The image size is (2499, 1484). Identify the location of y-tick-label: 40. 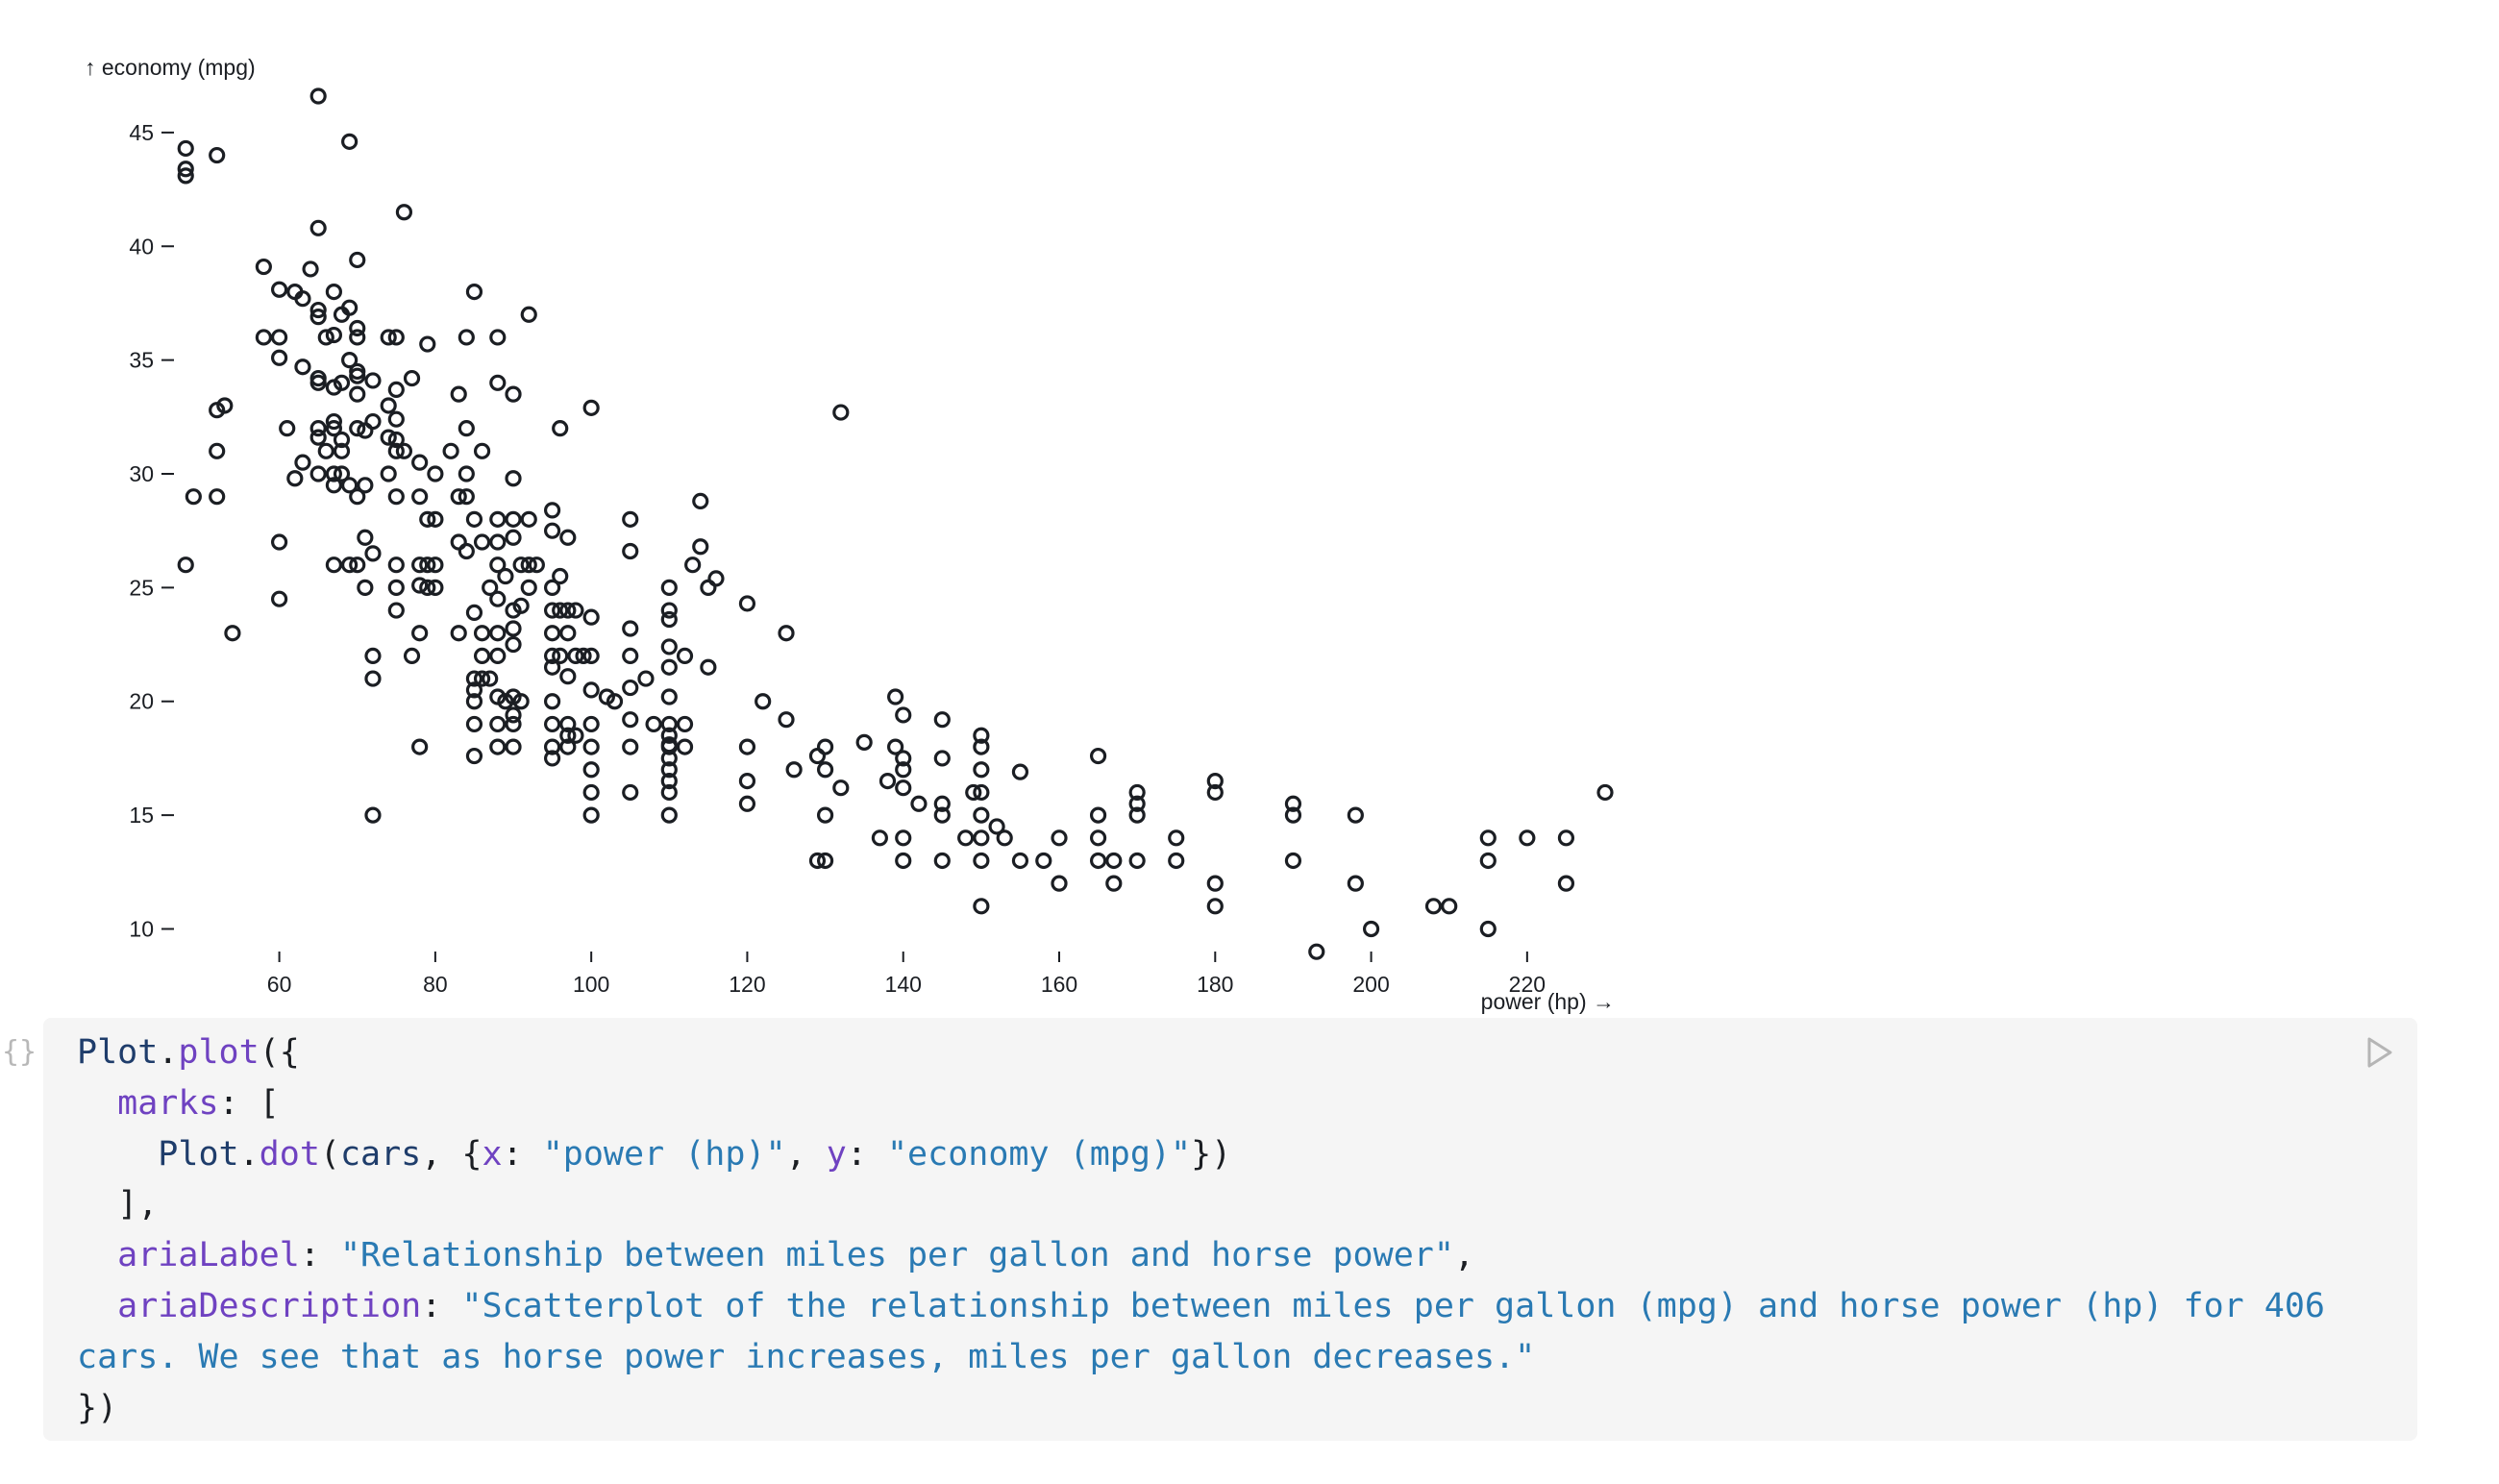
(142, 246).